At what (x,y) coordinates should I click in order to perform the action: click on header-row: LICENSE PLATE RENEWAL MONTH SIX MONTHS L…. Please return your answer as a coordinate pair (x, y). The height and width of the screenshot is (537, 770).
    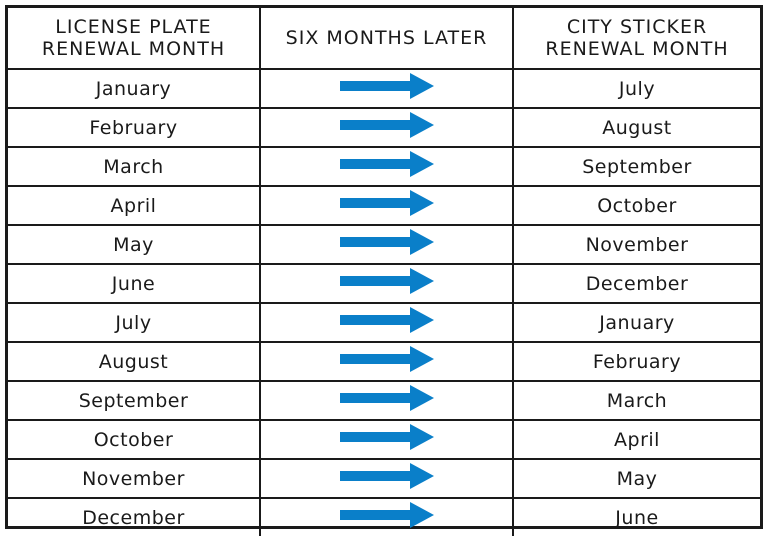
    Looking at the image, I should click on (384, 39).